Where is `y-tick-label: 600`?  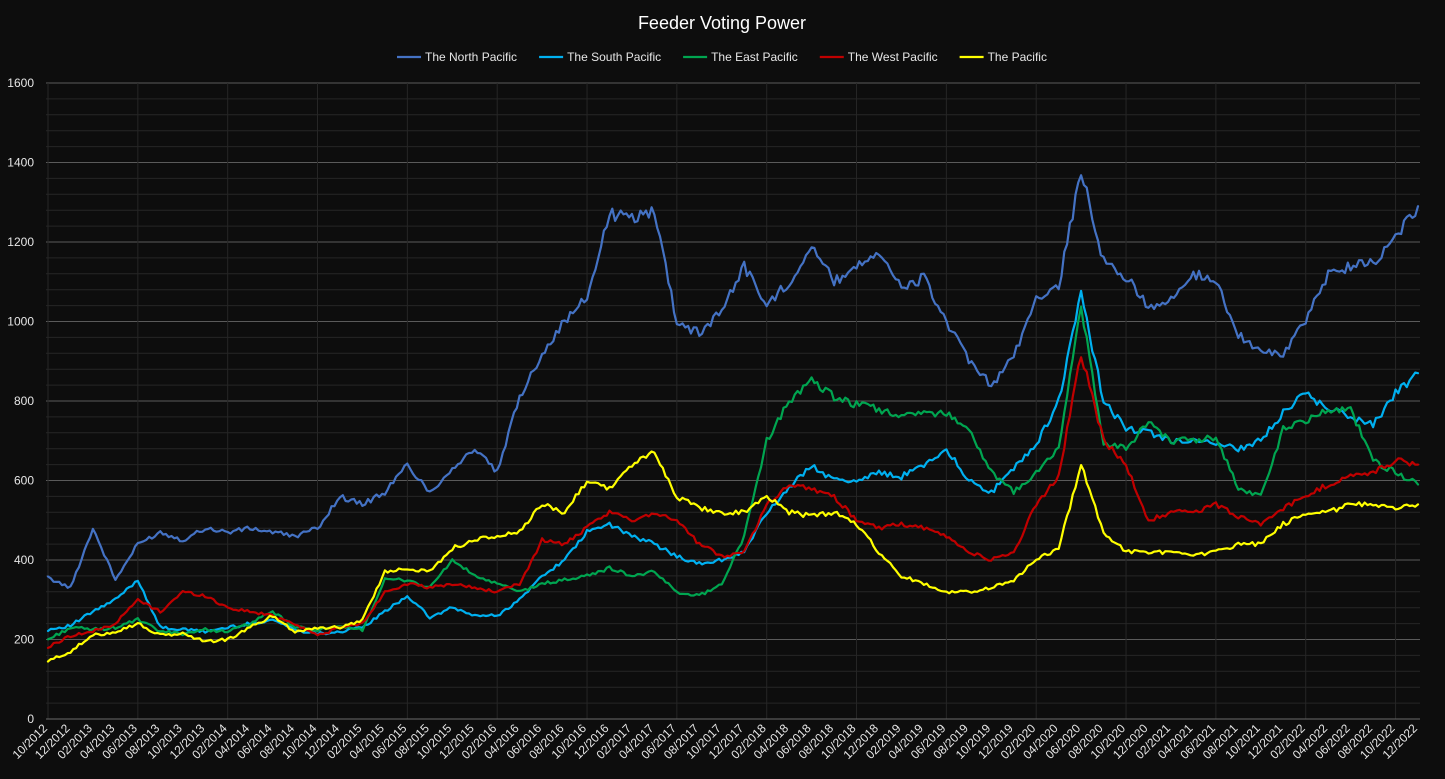 y-tick-label: 600 is located at coordinates (24, 481).